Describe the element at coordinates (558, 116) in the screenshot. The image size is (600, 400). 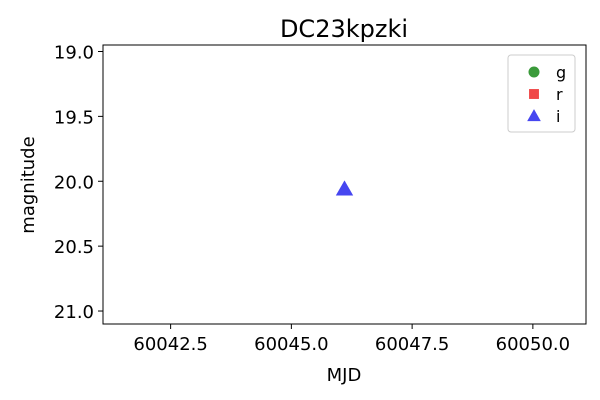
I see `legend-label-i: i` at that location.